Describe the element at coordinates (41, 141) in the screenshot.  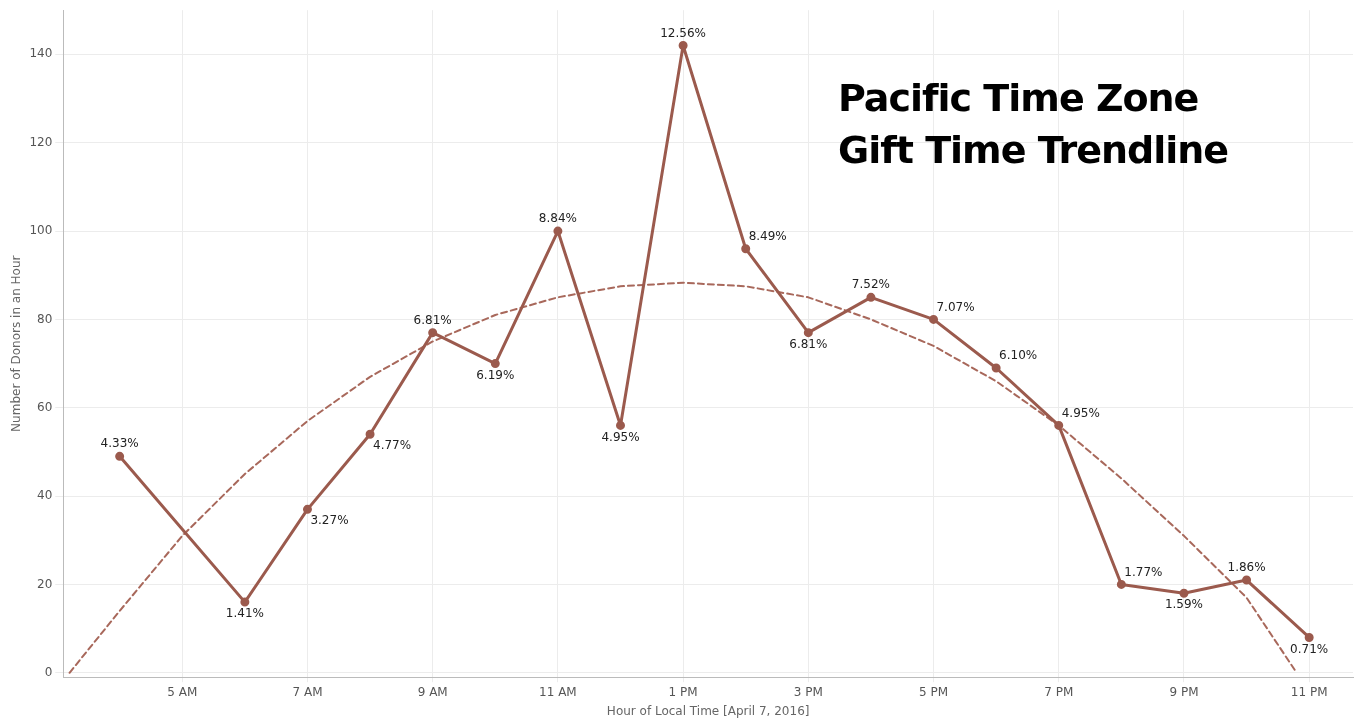
I see `y-tick-label: 120` at that location.